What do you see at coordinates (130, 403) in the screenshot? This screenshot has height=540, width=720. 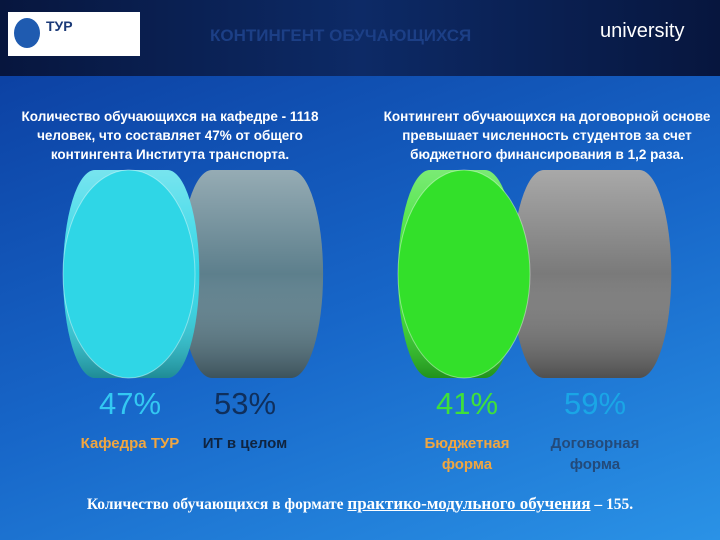 I see `value-label: 47%` at bounding box center [130, 403].